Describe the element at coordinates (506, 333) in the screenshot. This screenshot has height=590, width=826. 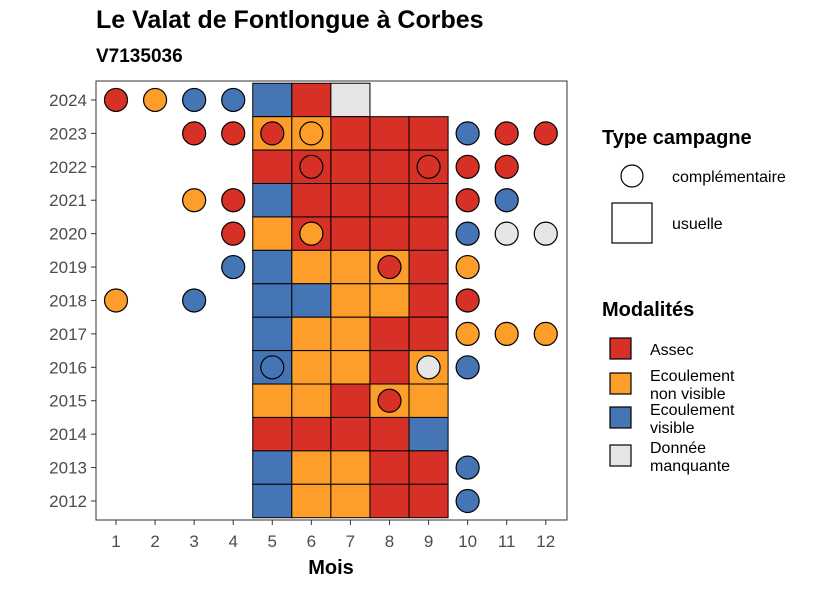
I see `point-2017-11-ecoulement-non-visible` at that location.